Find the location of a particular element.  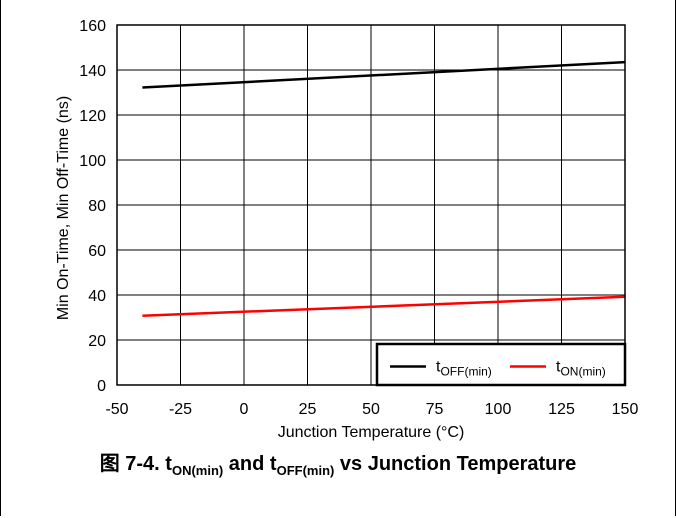

y-tick-label: 120 is located at coordinates (92, 116).